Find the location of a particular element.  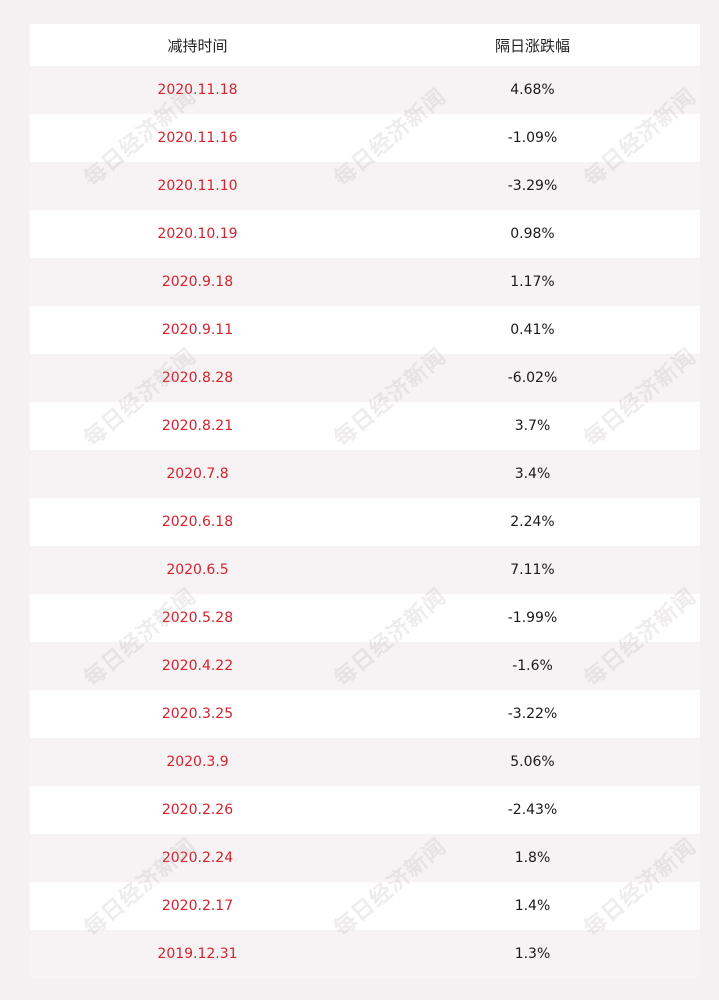

row-date: 2020.9.18 is located at coordinates (197, 282).